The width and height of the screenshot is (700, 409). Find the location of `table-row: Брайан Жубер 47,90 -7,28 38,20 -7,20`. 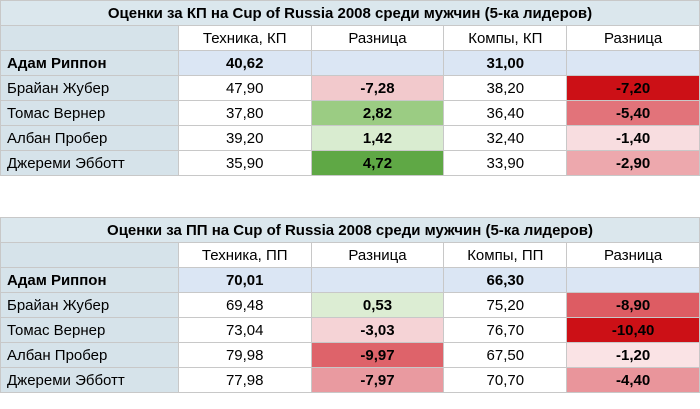

table-row: Брайан Жубер 47,90 -7,28 38,20 -7,20 is located at coordinates (350, 88).